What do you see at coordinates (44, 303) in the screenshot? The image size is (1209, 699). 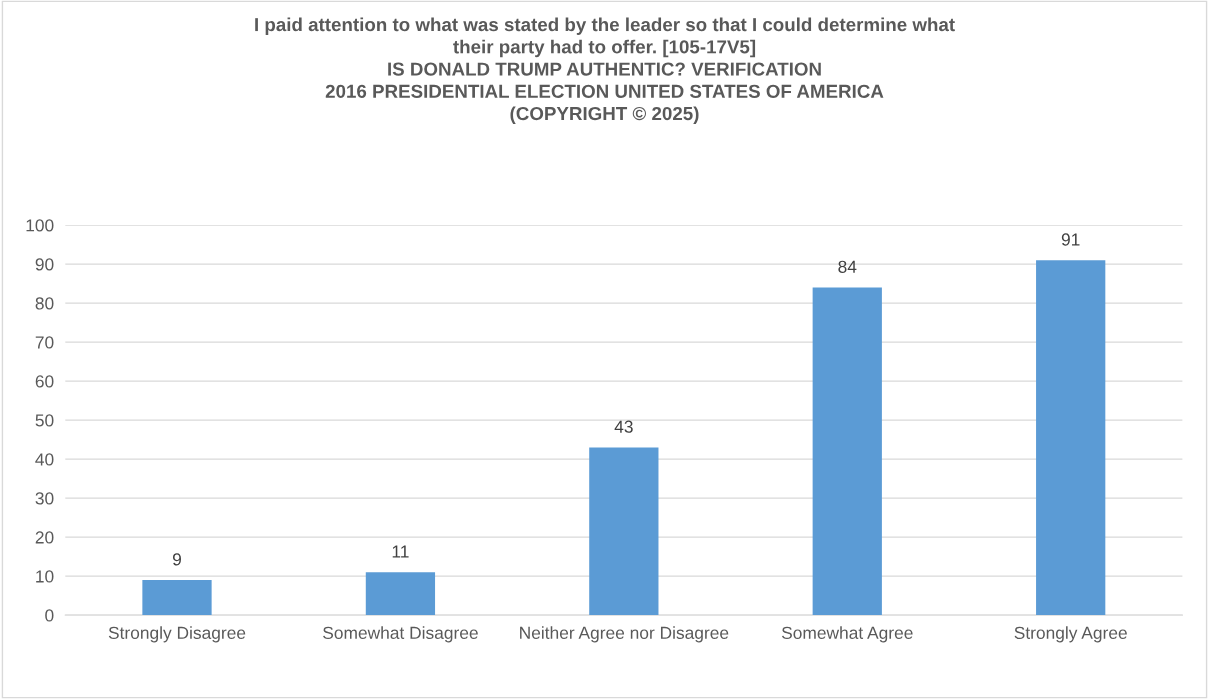 I see `y-tick-label: 80` at bounding box center [44, 303].